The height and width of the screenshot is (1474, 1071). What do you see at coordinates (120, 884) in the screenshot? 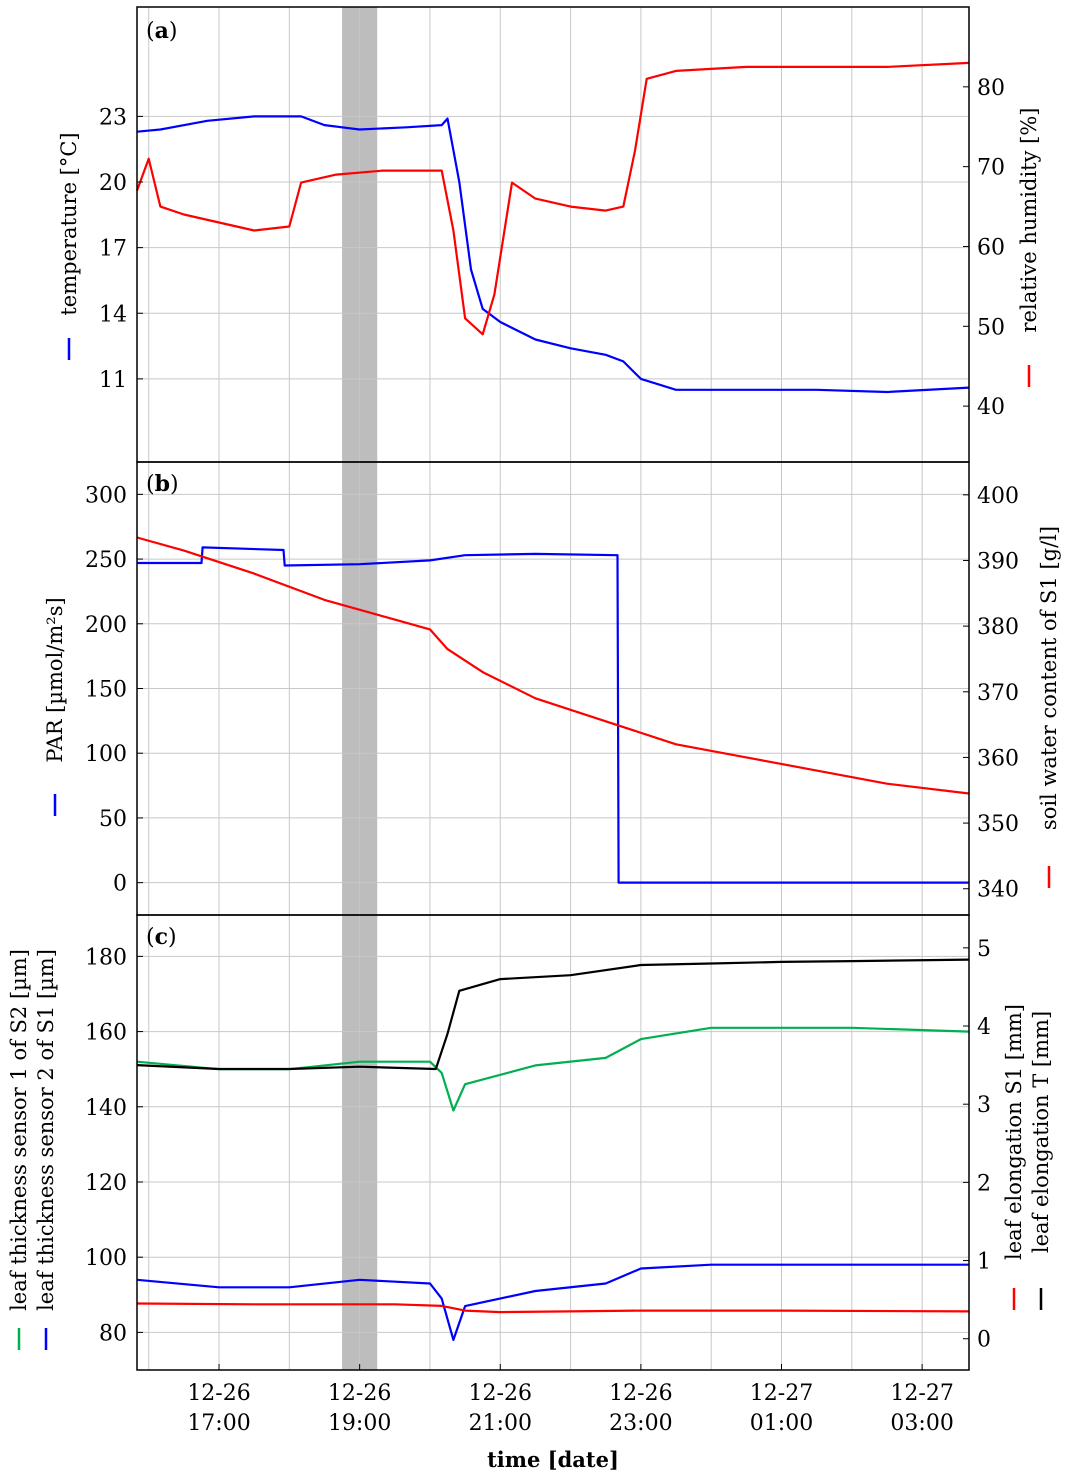
I see `tick-label-left: 0` at bounding box center [120, 884].